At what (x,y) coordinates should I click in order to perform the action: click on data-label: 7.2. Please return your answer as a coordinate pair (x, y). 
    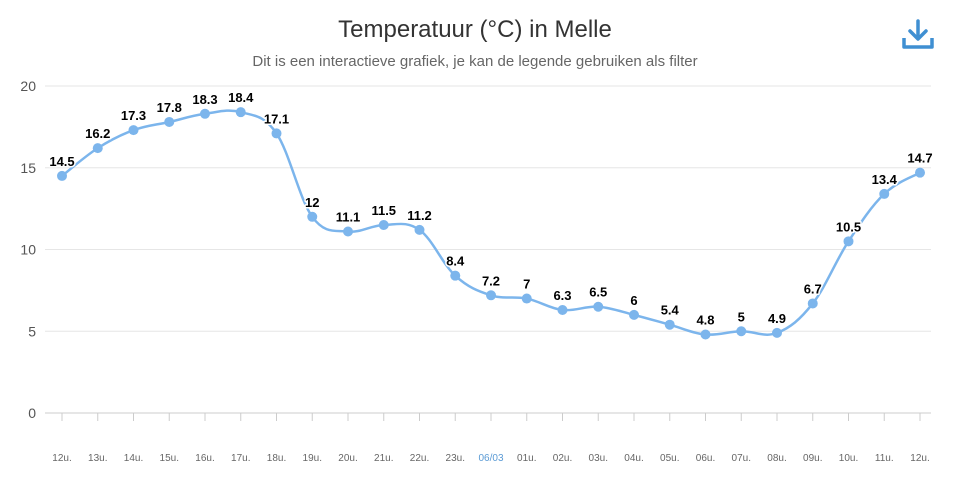
    Looking at the image, I should click on (491, 280).